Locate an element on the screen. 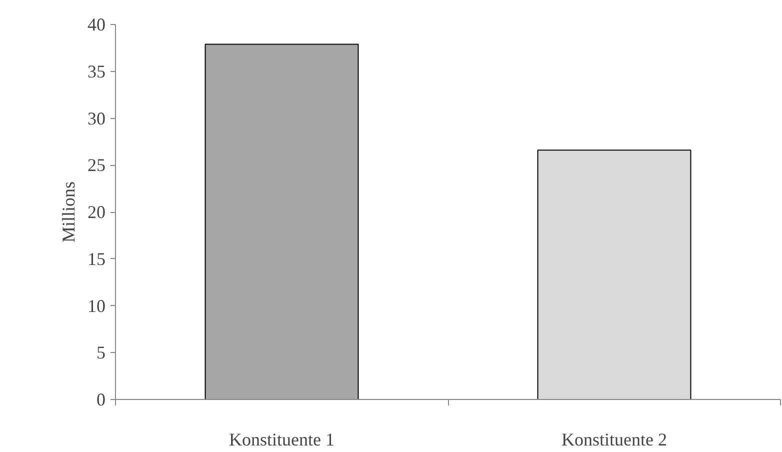  y-axis-title: Millions is located at coordinates (68, 212).